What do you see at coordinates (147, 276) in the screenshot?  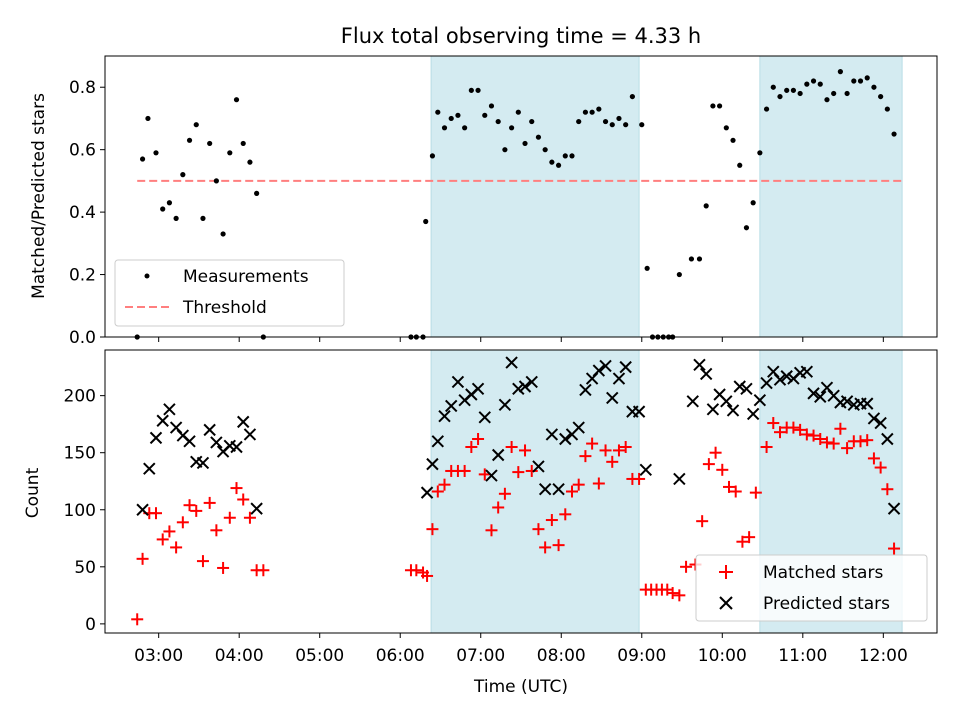 I see `legend-measurements-marker` at bounding box center [147, 276].